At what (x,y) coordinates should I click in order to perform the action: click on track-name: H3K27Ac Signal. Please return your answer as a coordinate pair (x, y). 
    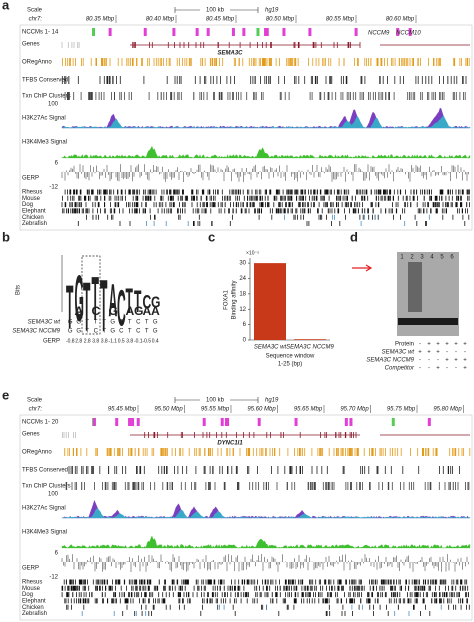
    Looking at the image, I should click on (44, 509).